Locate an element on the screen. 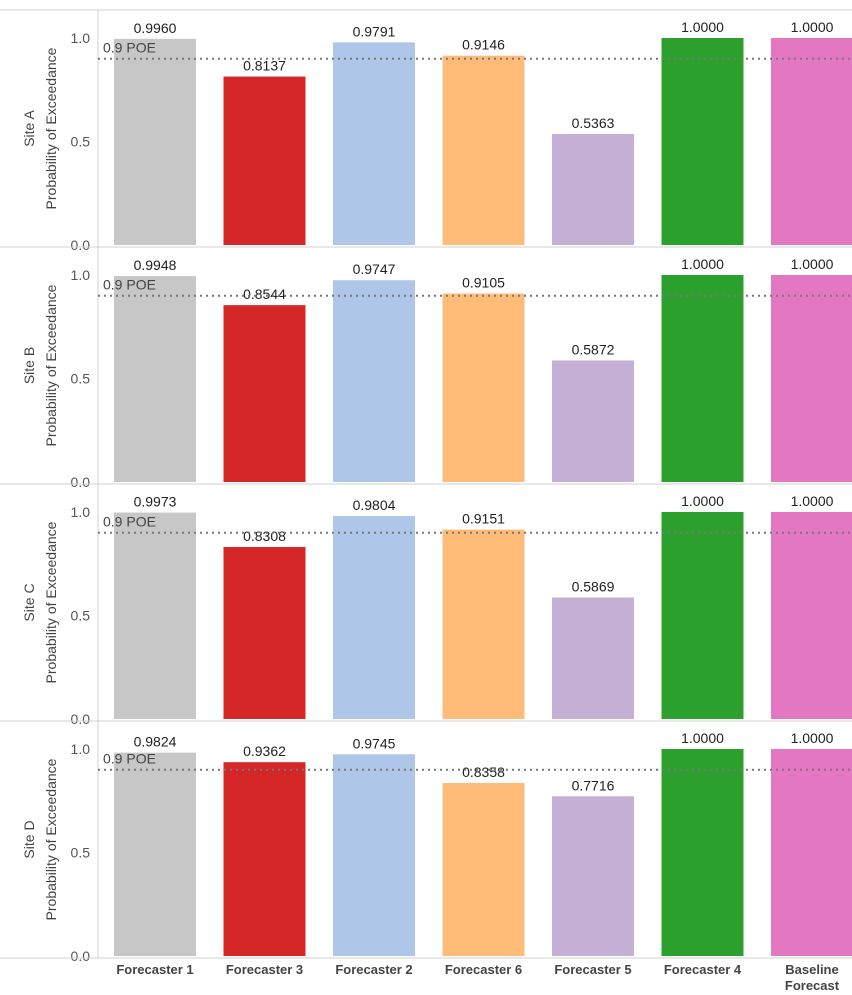 The image size is (852, 995). bar-value-label: 0.5872 is located at coordinates (593, 349).